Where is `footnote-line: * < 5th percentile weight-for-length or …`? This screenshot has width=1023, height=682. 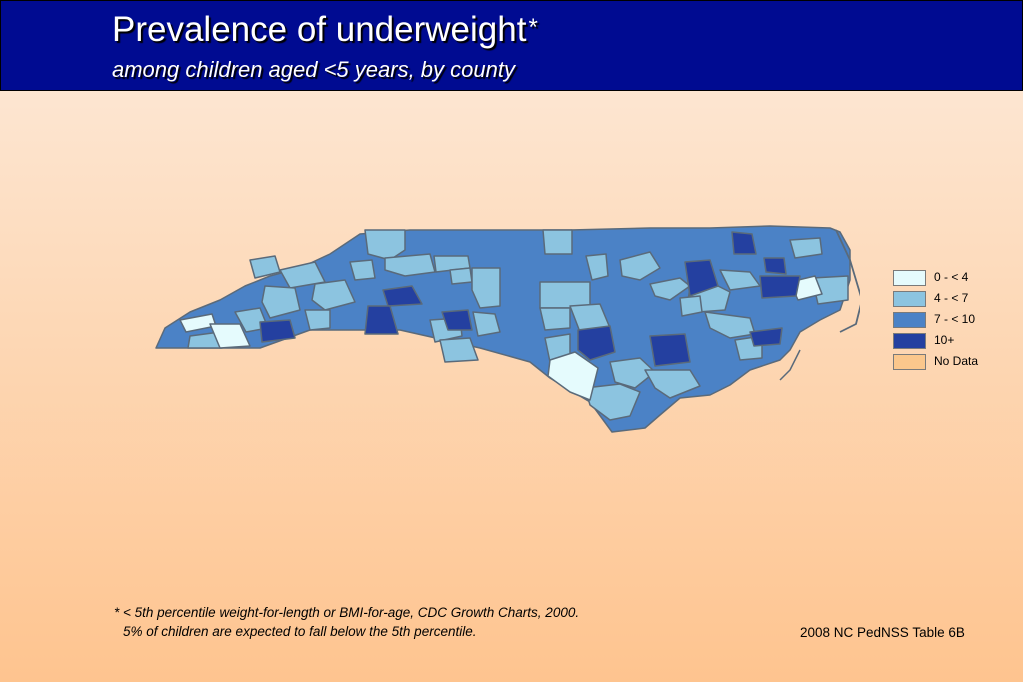
footnote-line: * < 5th percentile weight-for-length or … is located at coordinates (347, 612).